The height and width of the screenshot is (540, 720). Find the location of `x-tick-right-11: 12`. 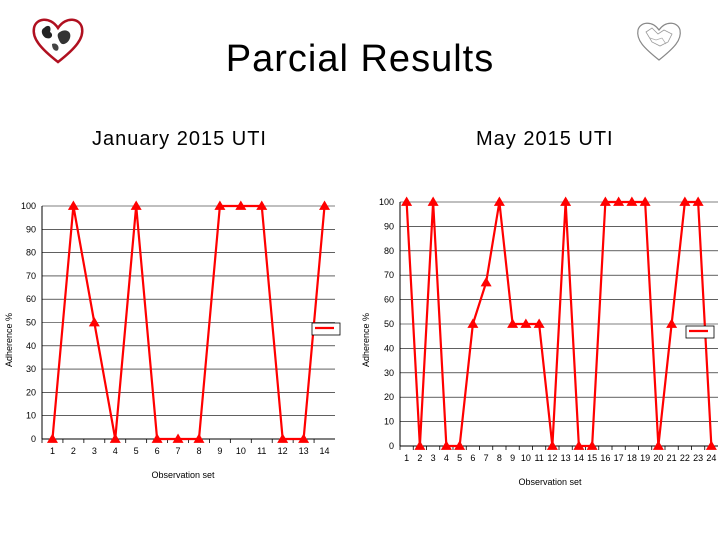

x-tick-right-11: 12 is located at coordinates (552, 458).